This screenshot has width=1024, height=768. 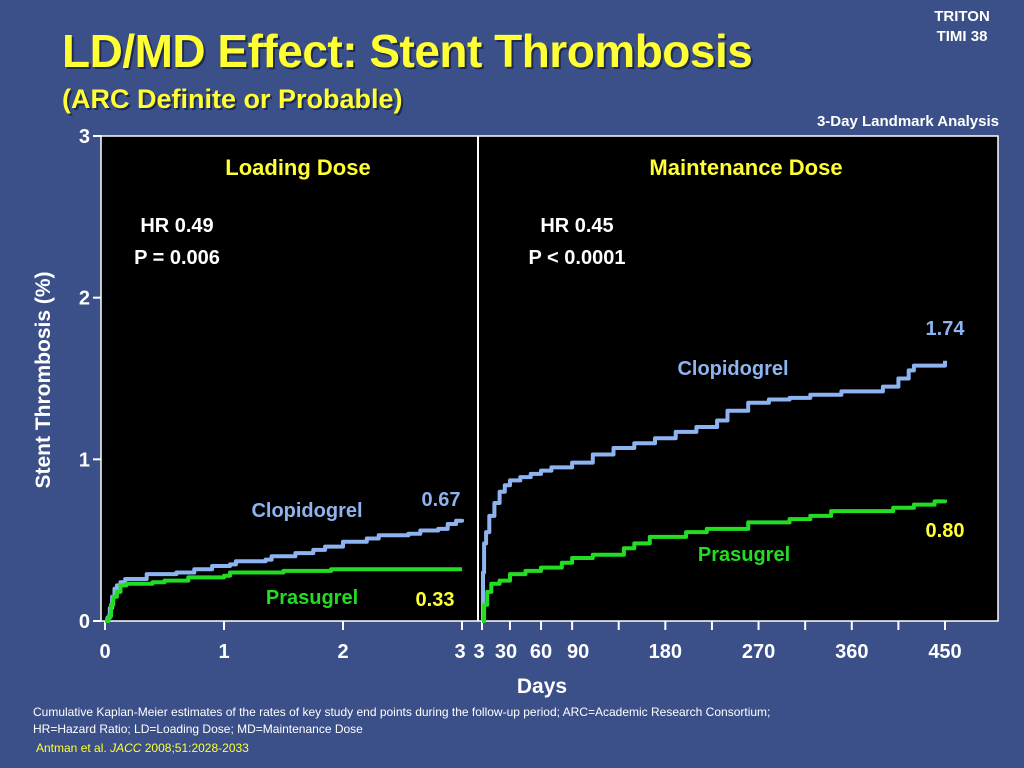 I want to click on citation: Antman et al. JACC 2008;51:2028-2033, so click(x=142, y=748).